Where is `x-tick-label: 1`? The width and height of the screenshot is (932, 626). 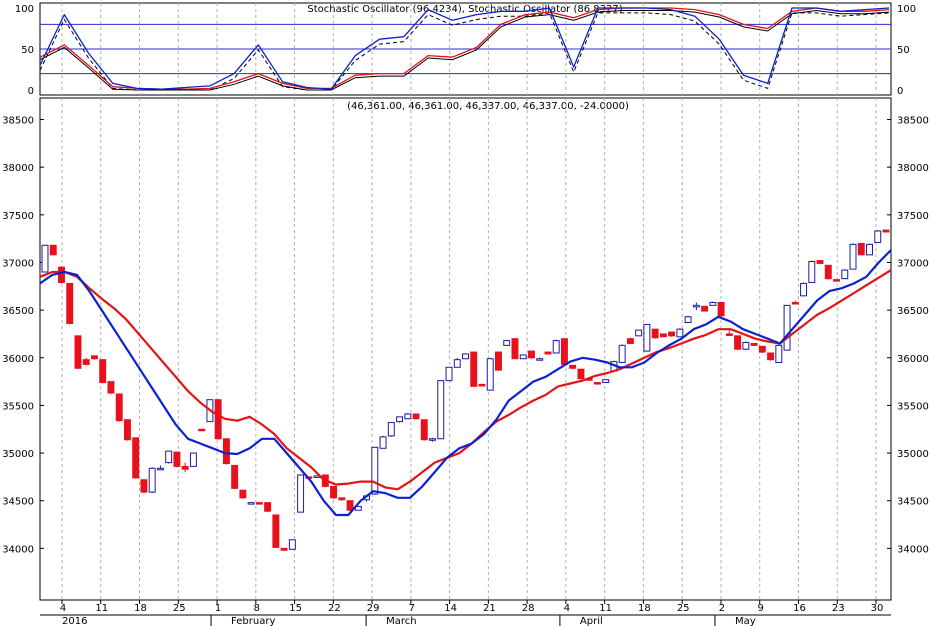 x-tick-label: 1 is located at coordinates (218, 608).